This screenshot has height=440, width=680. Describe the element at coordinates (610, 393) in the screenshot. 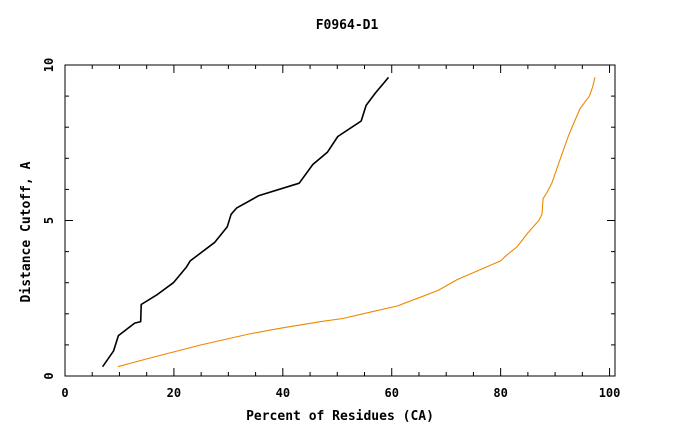

I see `x-tick-label: 100` at that location.